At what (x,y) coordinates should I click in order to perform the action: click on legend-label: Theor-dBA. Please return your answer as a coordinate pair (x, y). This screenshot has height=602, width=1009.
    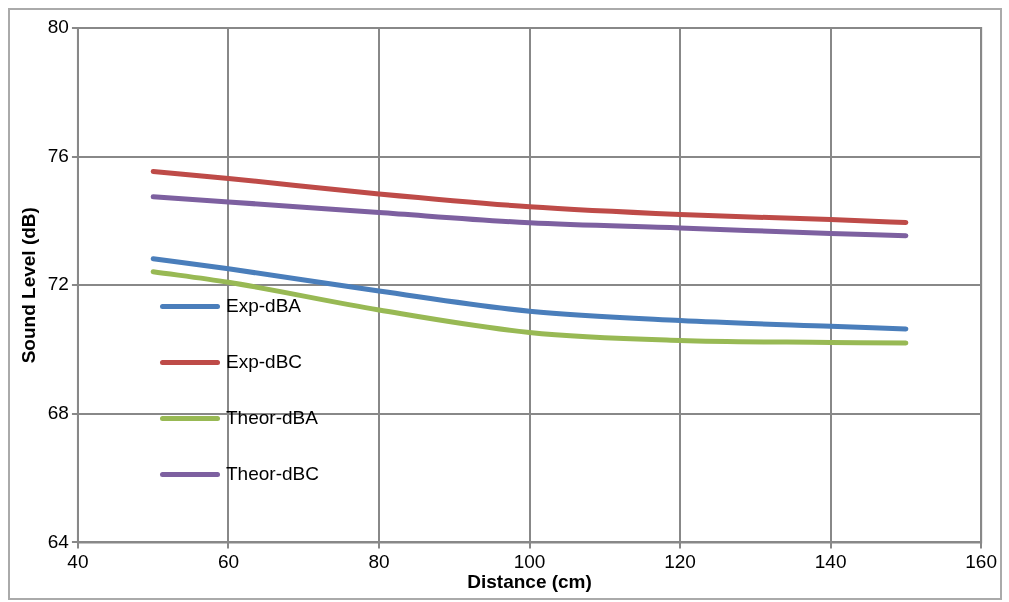
    Looking at the image, I should click on (272, 418).